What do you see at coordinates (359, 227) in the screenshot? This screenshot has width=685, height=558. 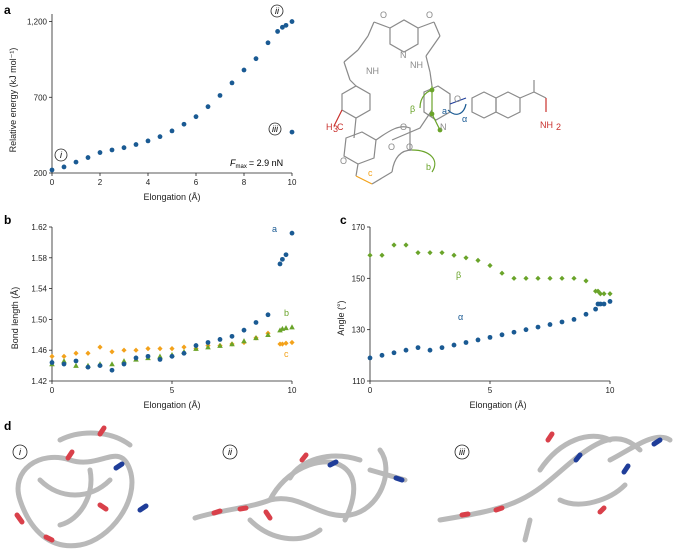 I see `panel-c-ytick-label: 170` at bounding box center [359, 227].